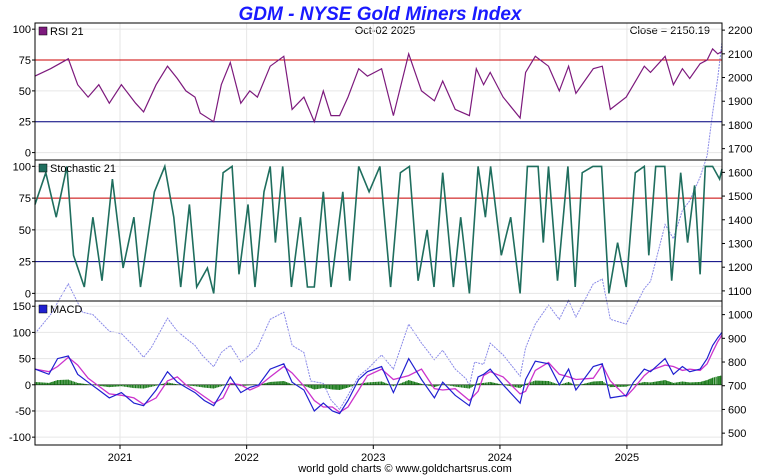 The width and height of the screenshot is (760, 475). What do you see at coordinates (23, 412) in the screenshot?
I see `macd-axis-tick-label: -50` at bounding box center [23, 412].